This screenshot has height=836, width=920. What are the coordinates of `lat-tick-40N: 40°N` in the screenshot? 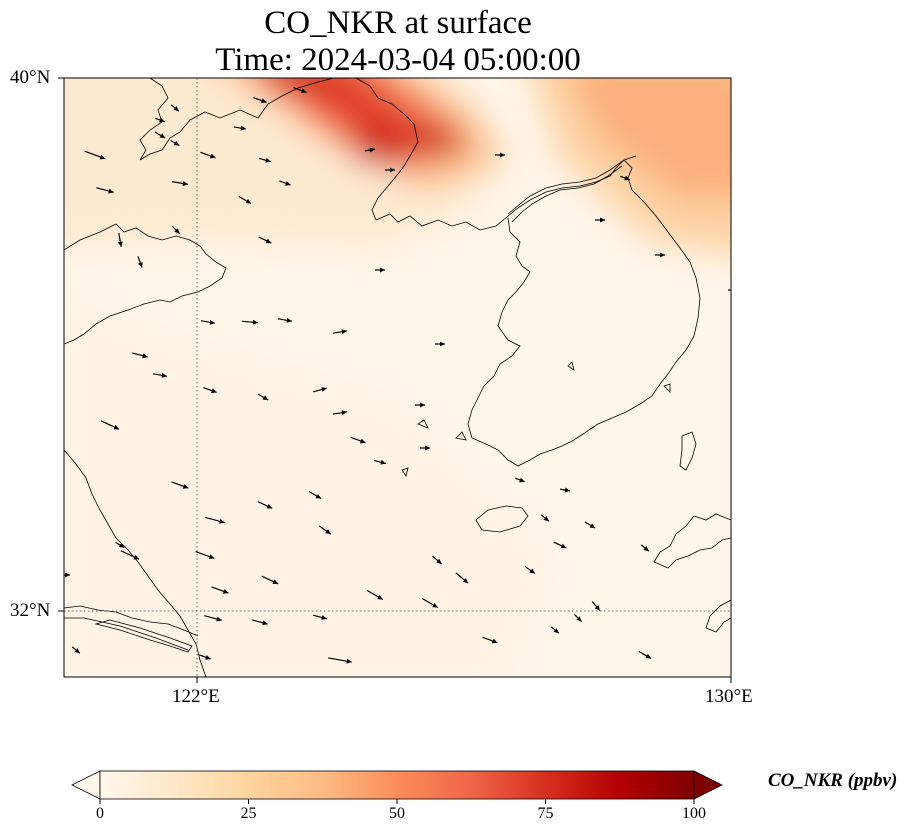 It's located at (30, 77).